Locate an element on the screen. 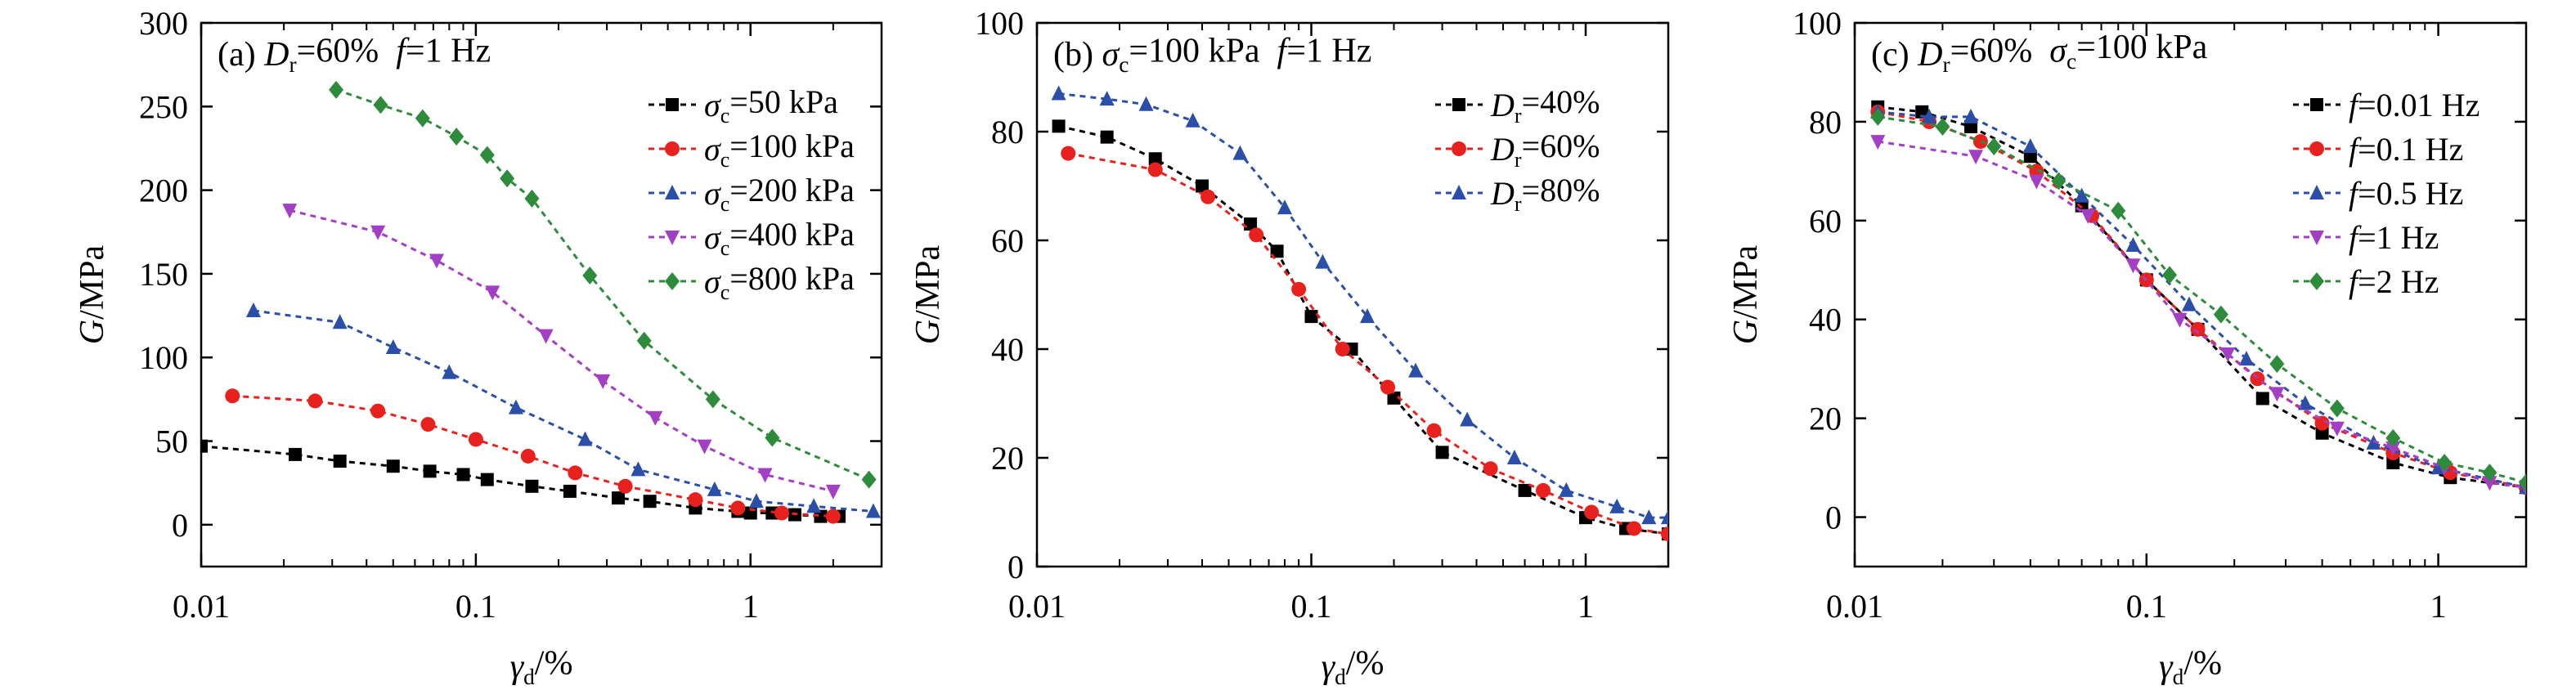 Image resolution: width=2576 pixels, height=699 pixels. y-tick-label: 0 is located at coordinates (1833, 518).